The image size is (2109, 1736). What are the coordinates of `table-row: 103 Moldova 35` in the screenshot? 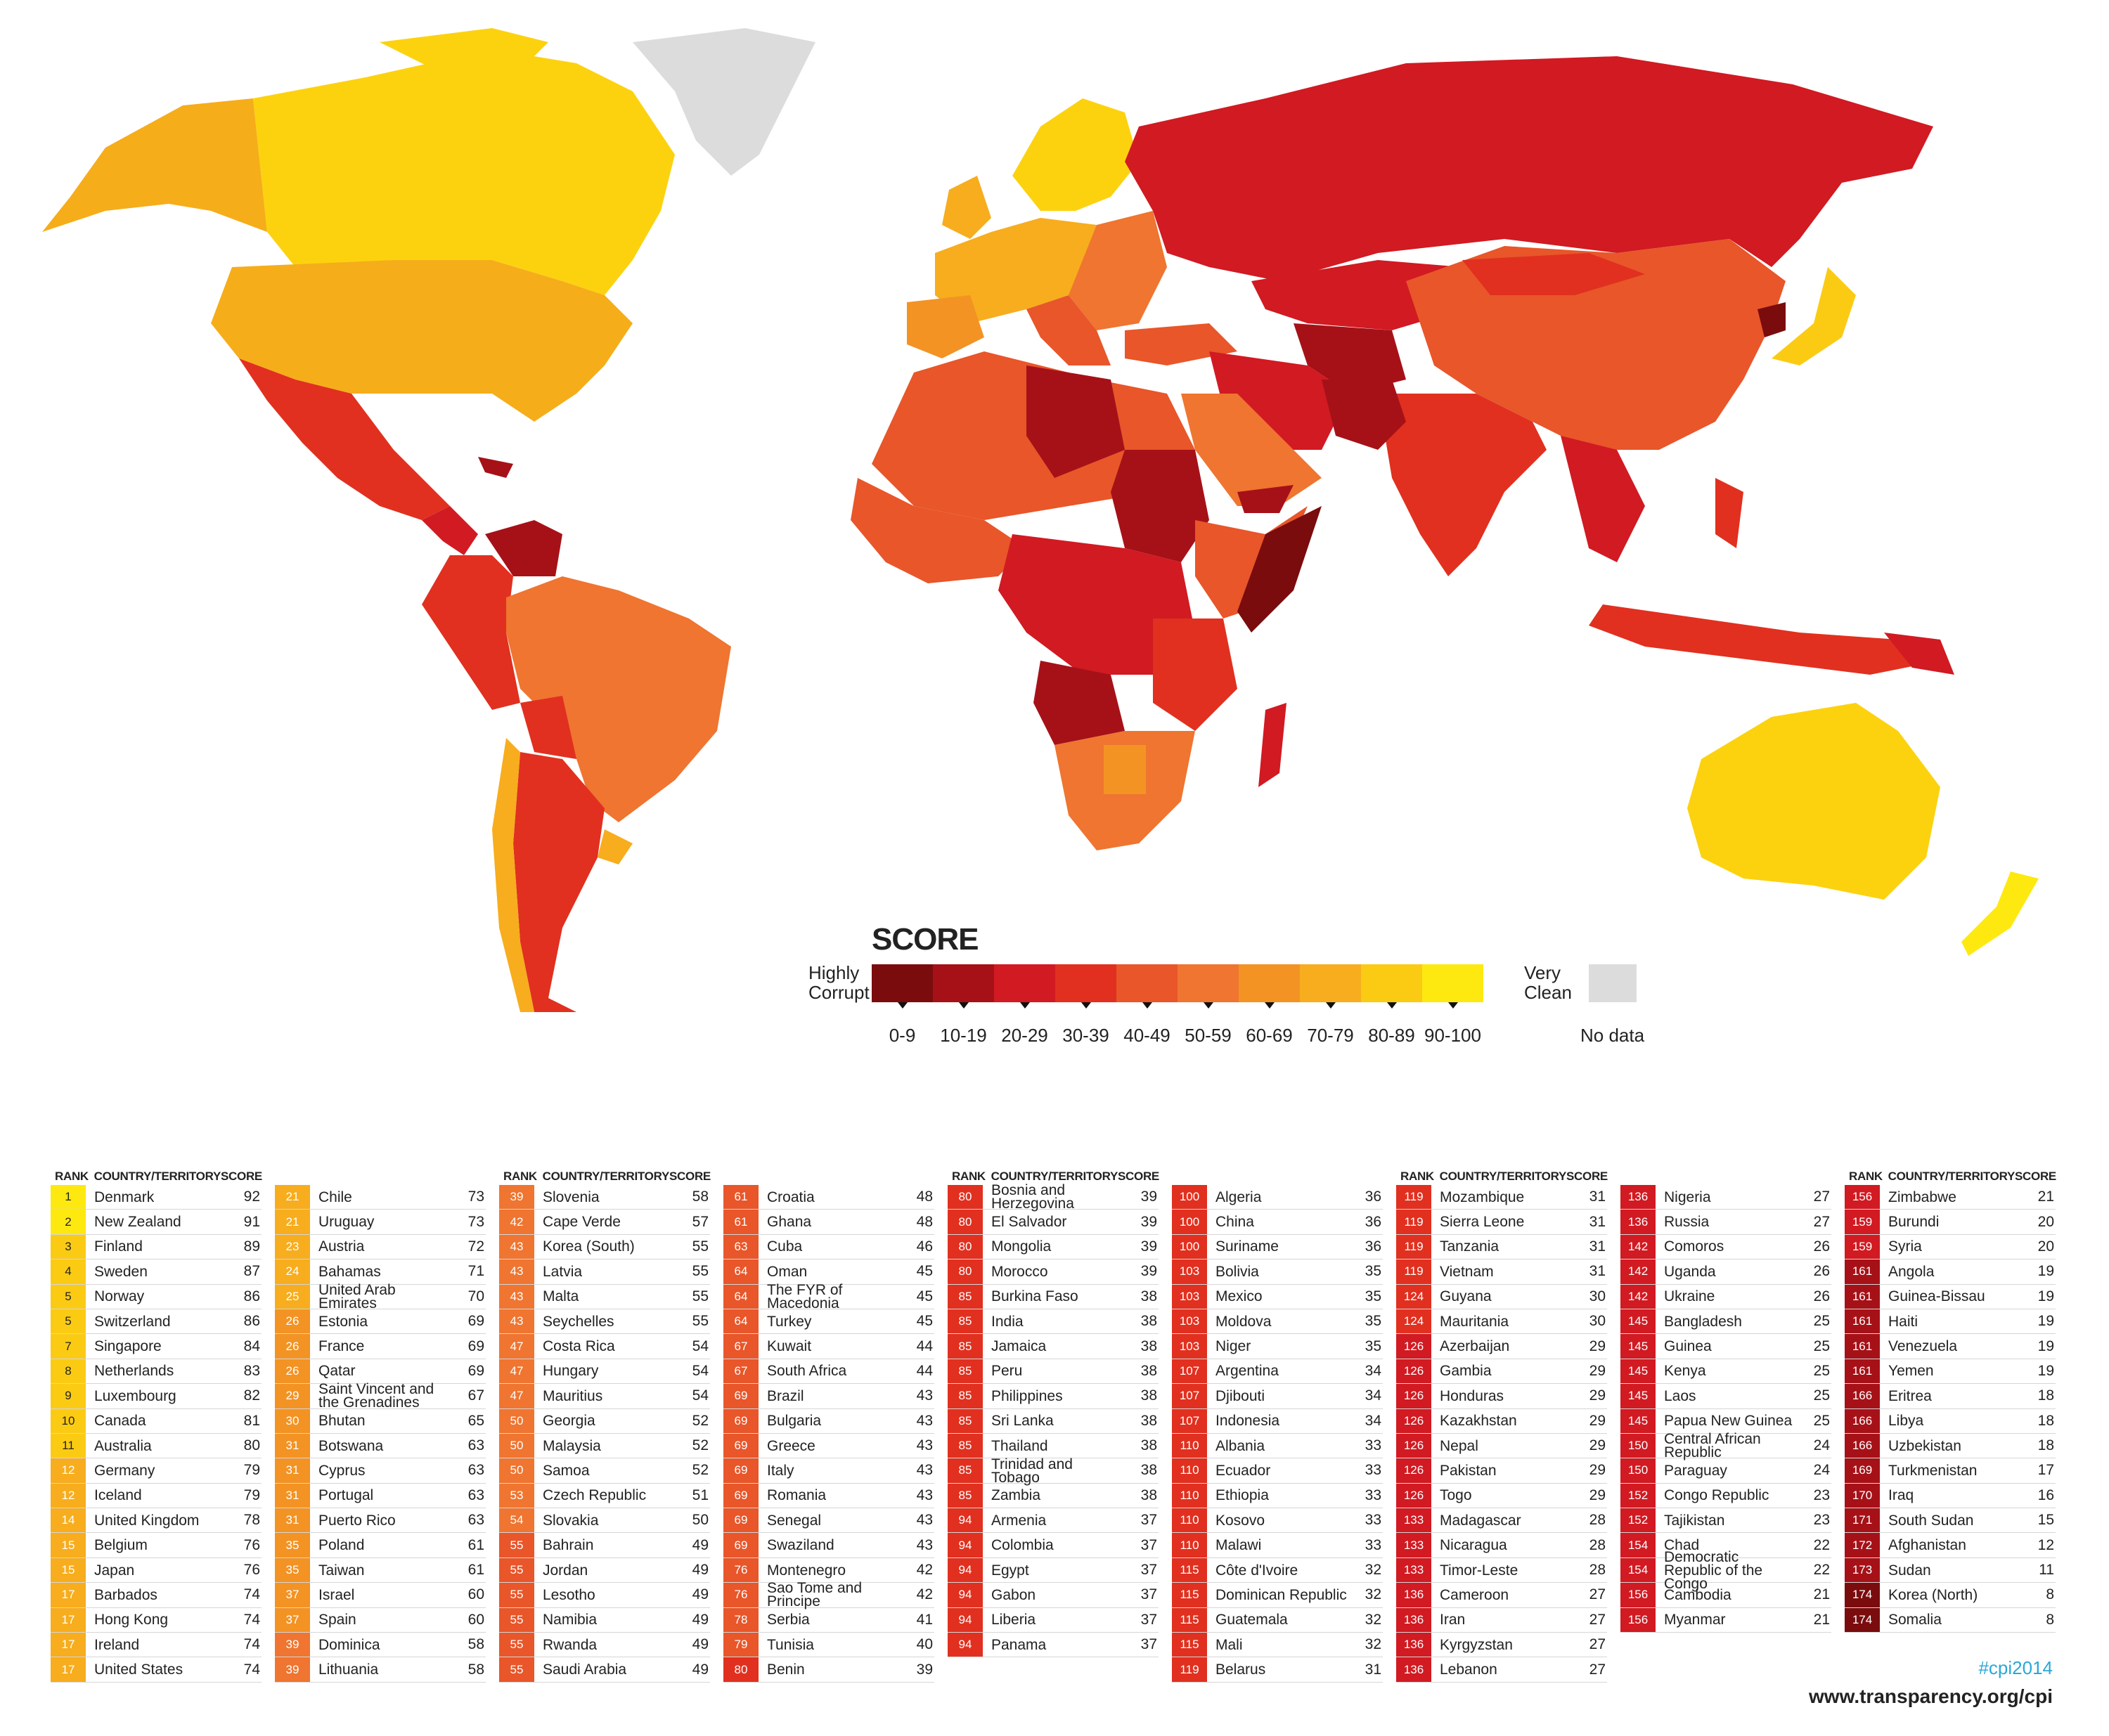 It's located at (1277, 1322).